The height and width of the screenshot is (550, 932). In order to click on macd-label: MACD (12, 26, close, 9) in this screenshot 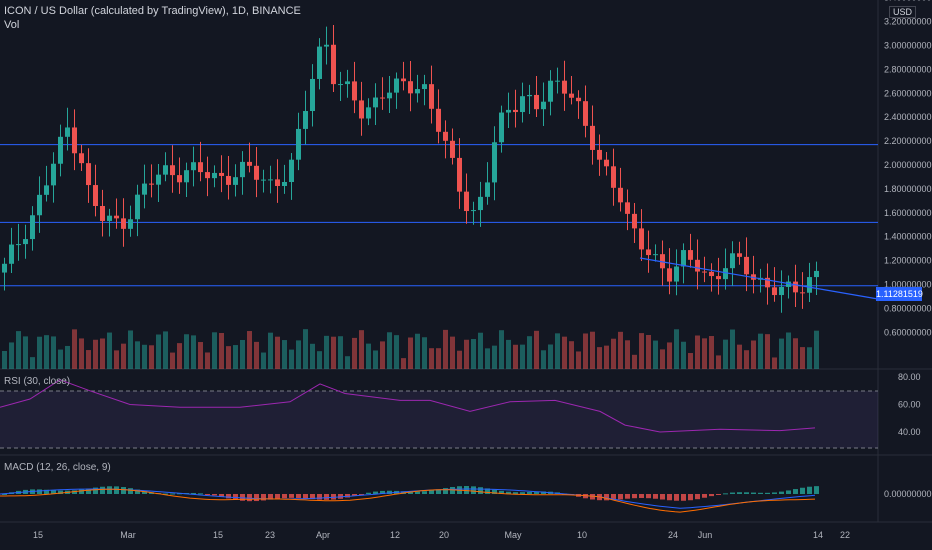, I will do `click(57, 467)`.